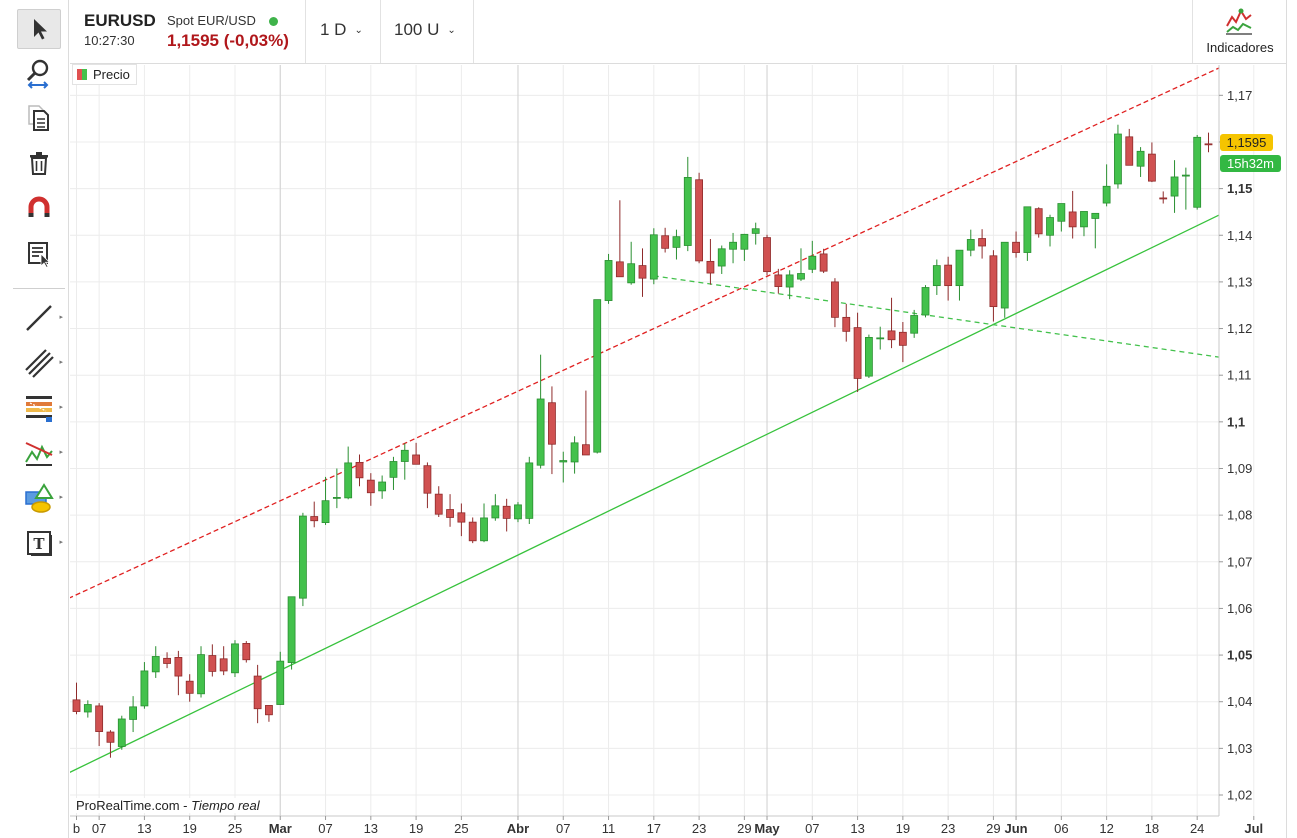 This screenshot has width=1297, height=838. Describe the element at coordinates (99, 828) in the screenshot. I see `time-axis-label: 07` at that location.